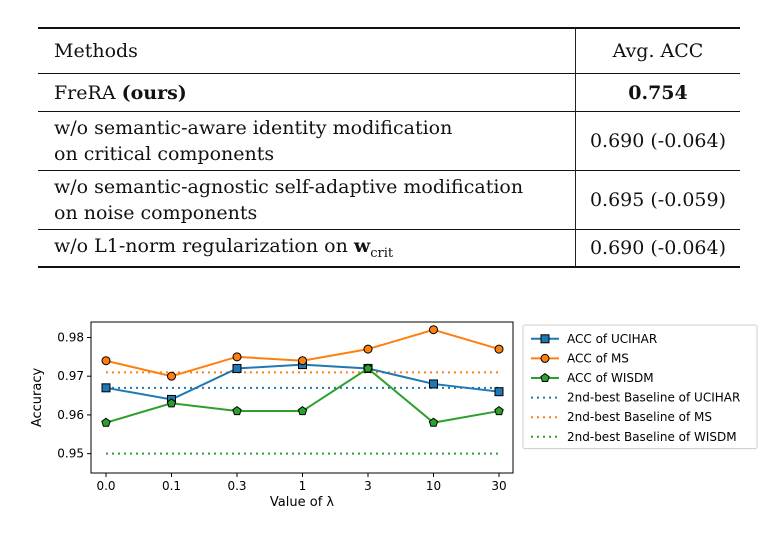 The height and width of the screenshot is (545, 776). What do you see at coordinates (70, 376) in the screenshot?
I see `y-tick-label: 0.97` at bounding box center [70, 376].